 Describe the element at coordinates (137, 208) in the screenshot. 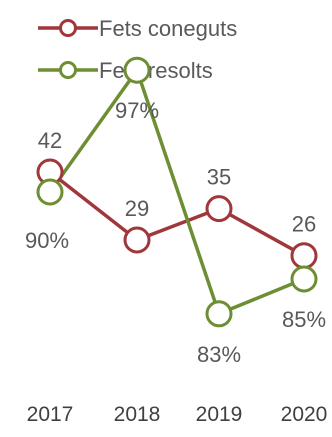

I see `data-label: 29` at that location.